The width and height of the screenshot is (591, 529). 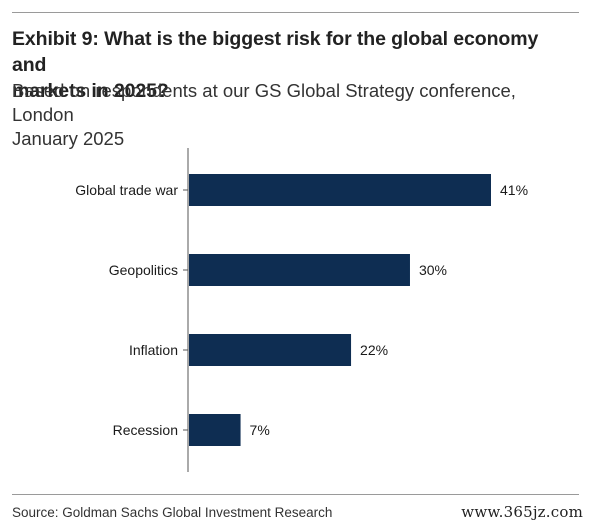 I want to click on chart-subtitle-line-2: January 2025, so click(x=68, y=138).